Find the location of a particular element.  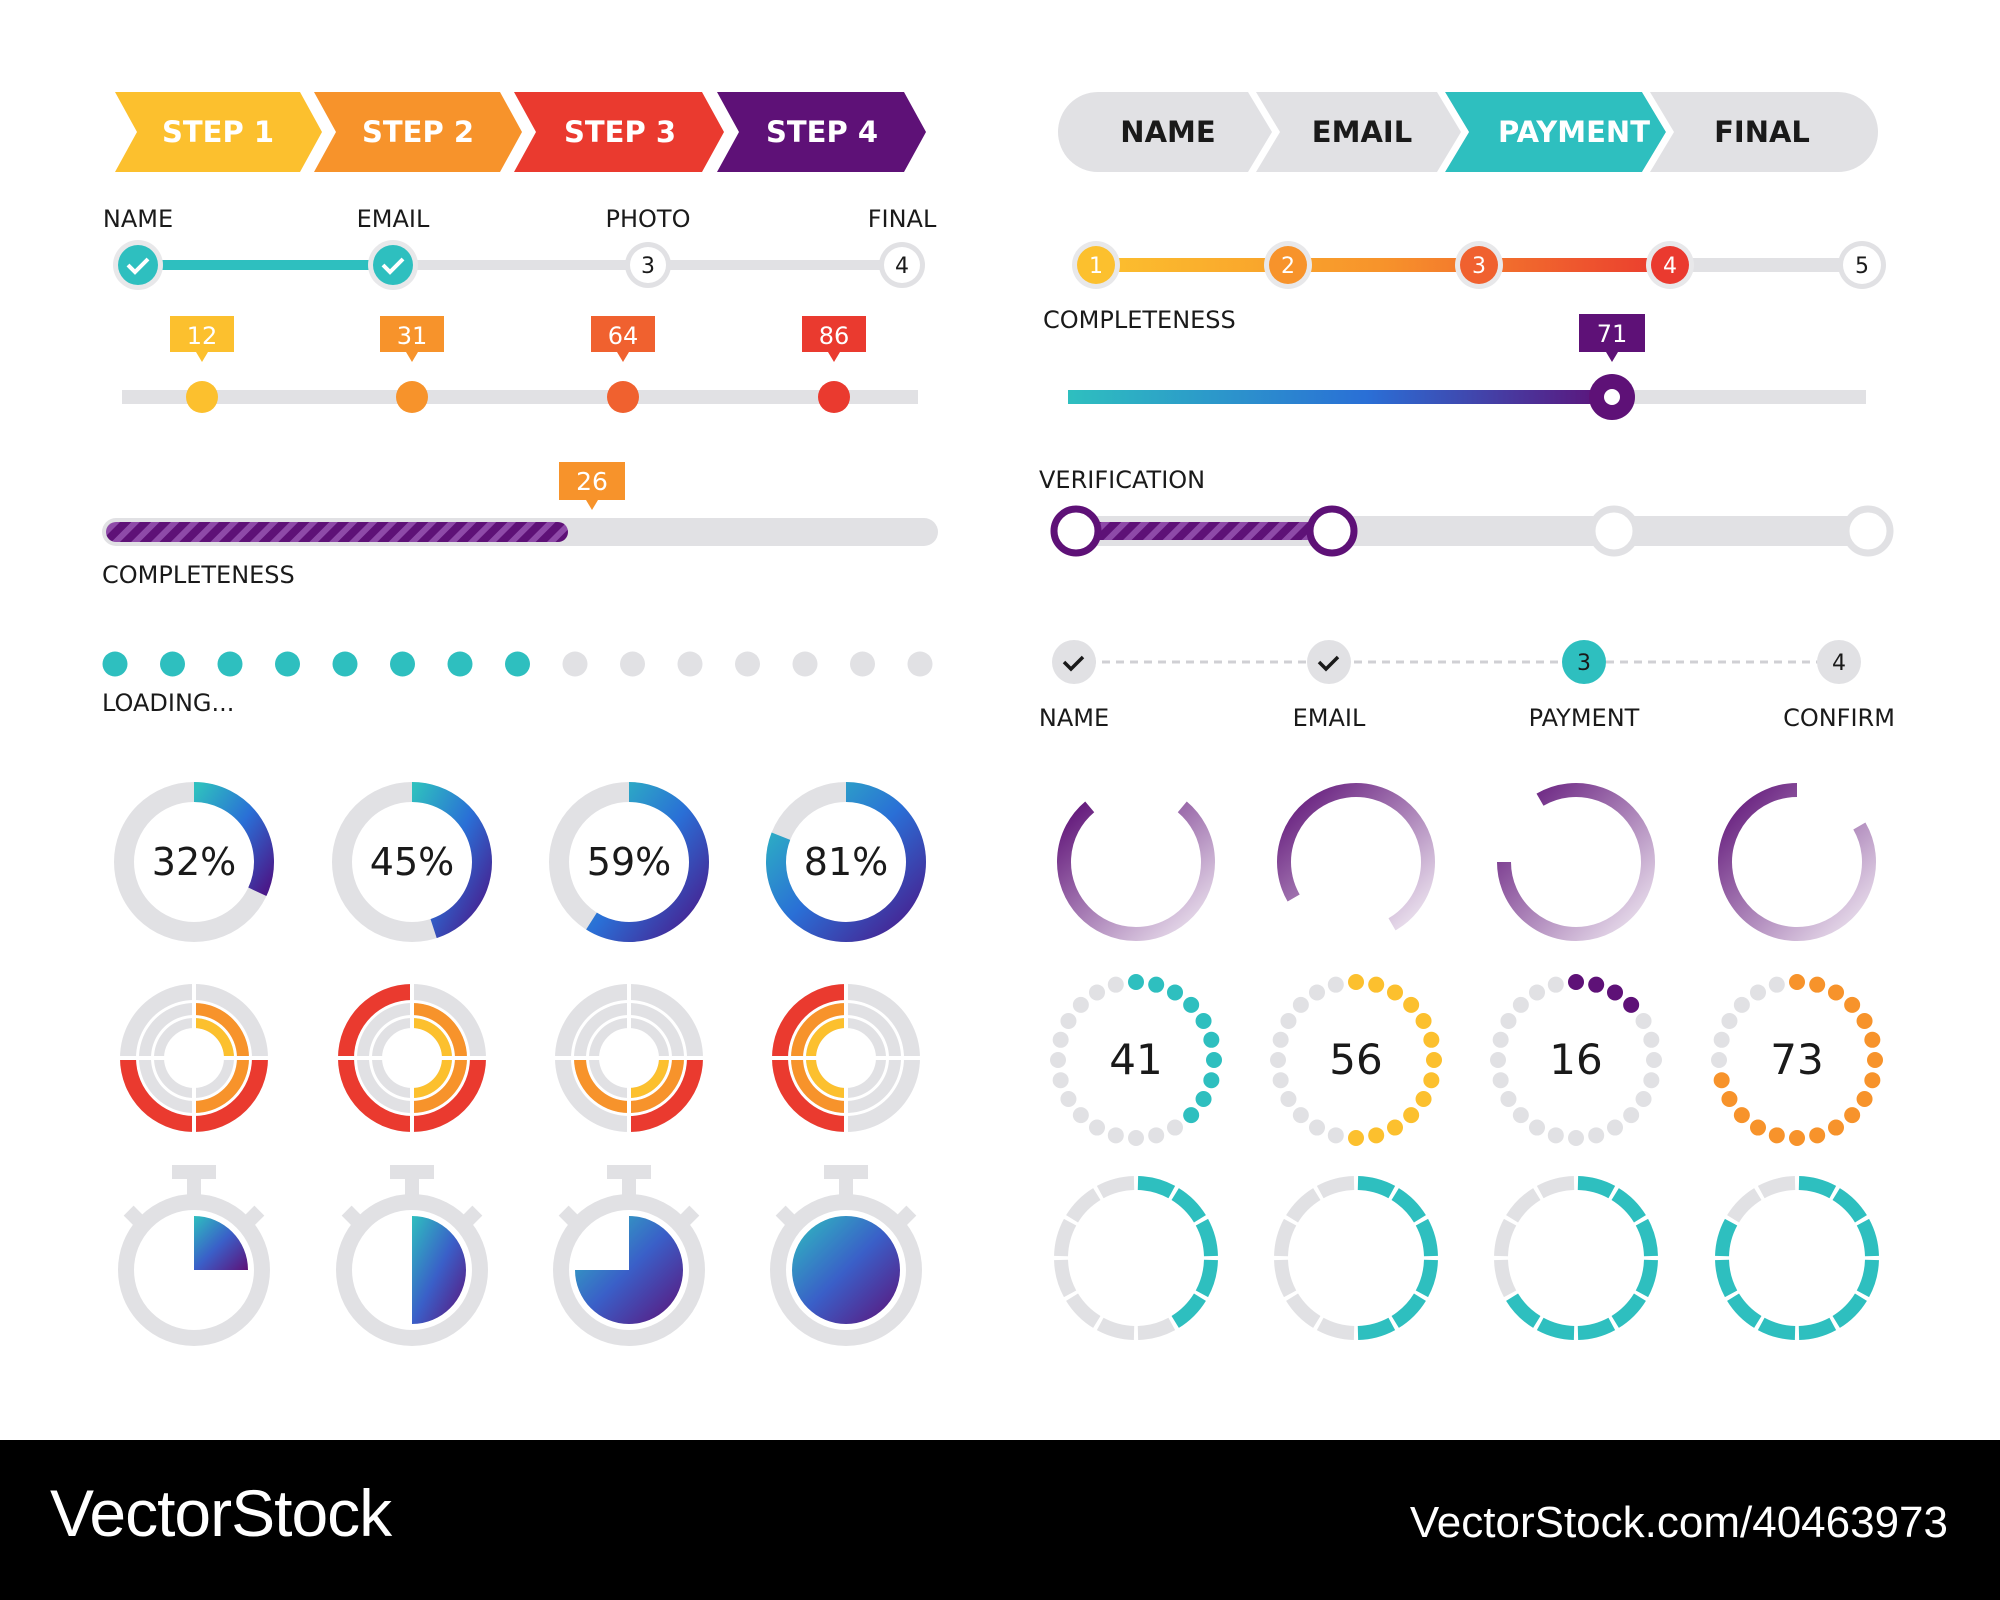

numbered-node-2: 2 is located at coordinates (1288, 265).